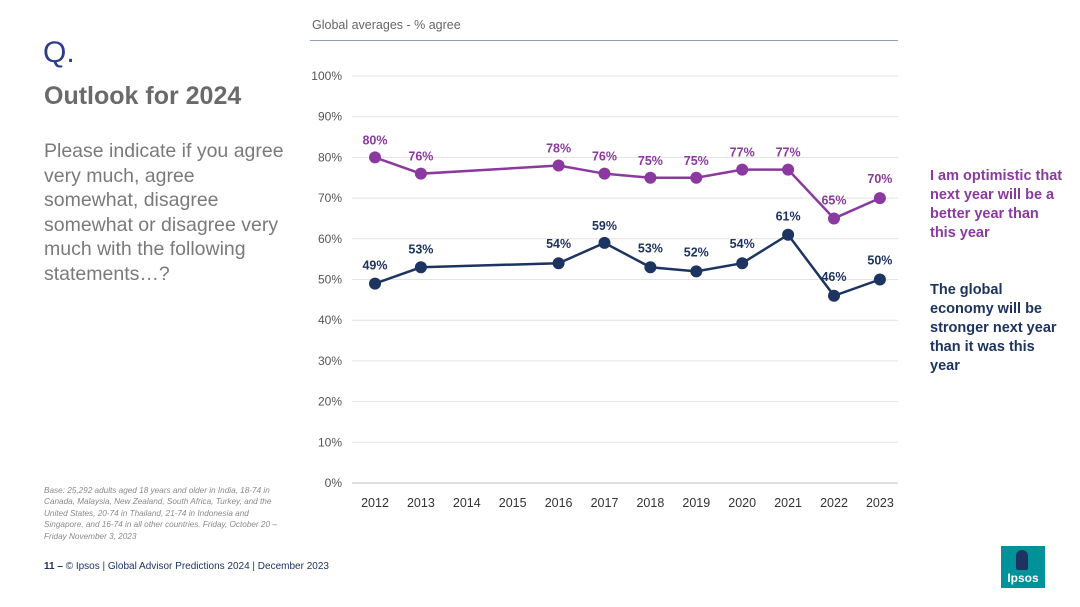  What do you see at coordinates (421, 503) in the screenshot?
I see `x-tick-label: 2013` at bounding box center [421, 503].